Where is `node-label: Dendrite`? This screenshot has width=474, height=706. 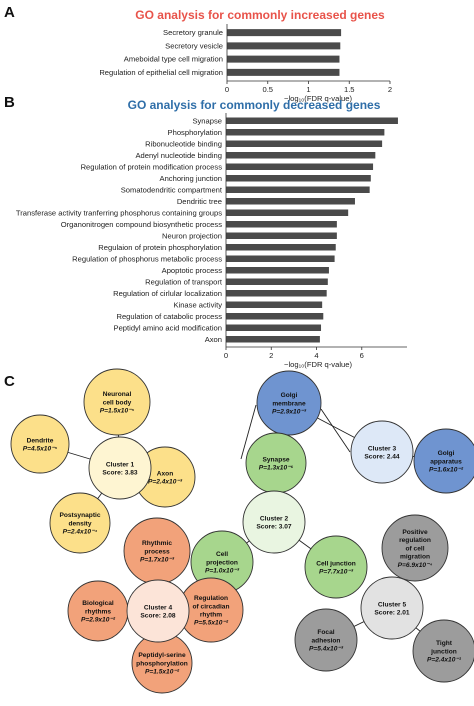
node-label: Dendrite is located at coordinates (40, 440).